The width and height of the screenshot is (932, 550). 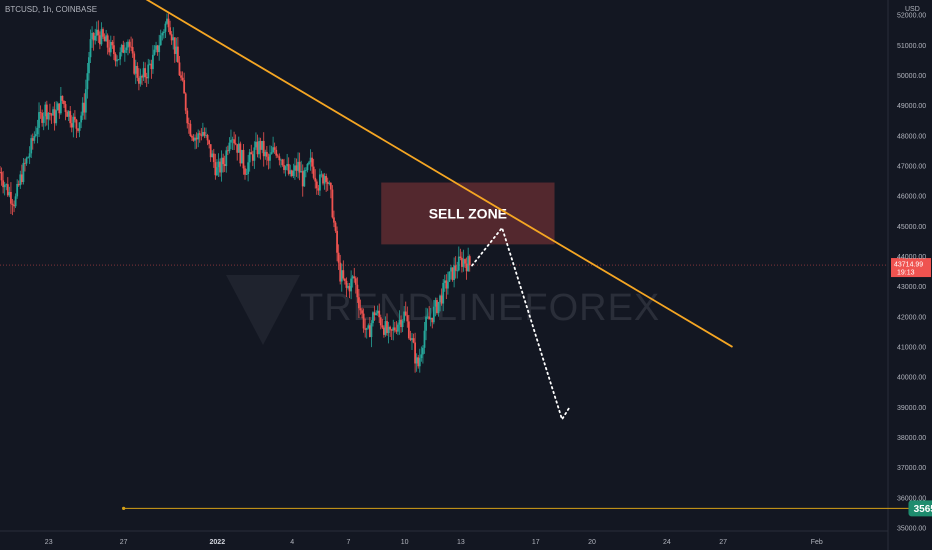 I want to click on watermark-text: TRENDLINEFOREX, so click(x=480, y=308).